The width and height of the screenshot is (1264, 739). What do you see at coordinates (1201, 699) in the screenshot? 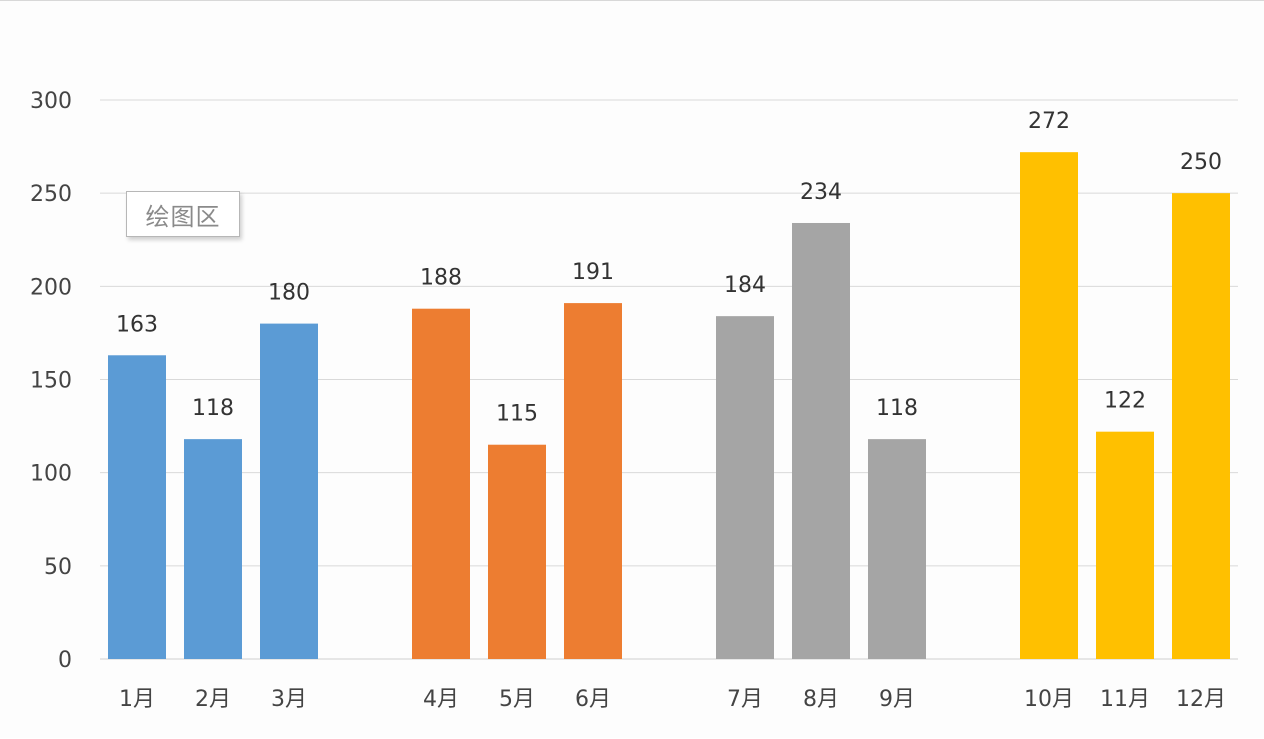
I see `x-category-label: 12月` at bounding box center [1201, 699].